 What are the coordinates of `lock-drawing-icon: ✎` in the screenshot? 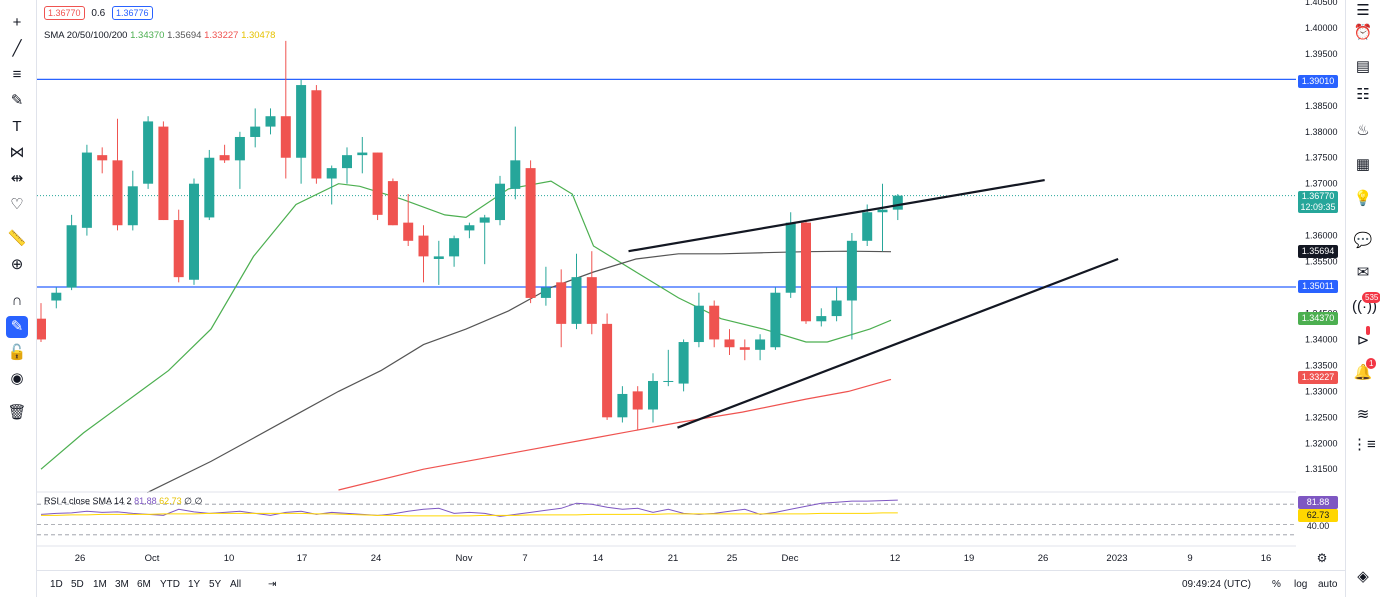 It's located at (17, 327).